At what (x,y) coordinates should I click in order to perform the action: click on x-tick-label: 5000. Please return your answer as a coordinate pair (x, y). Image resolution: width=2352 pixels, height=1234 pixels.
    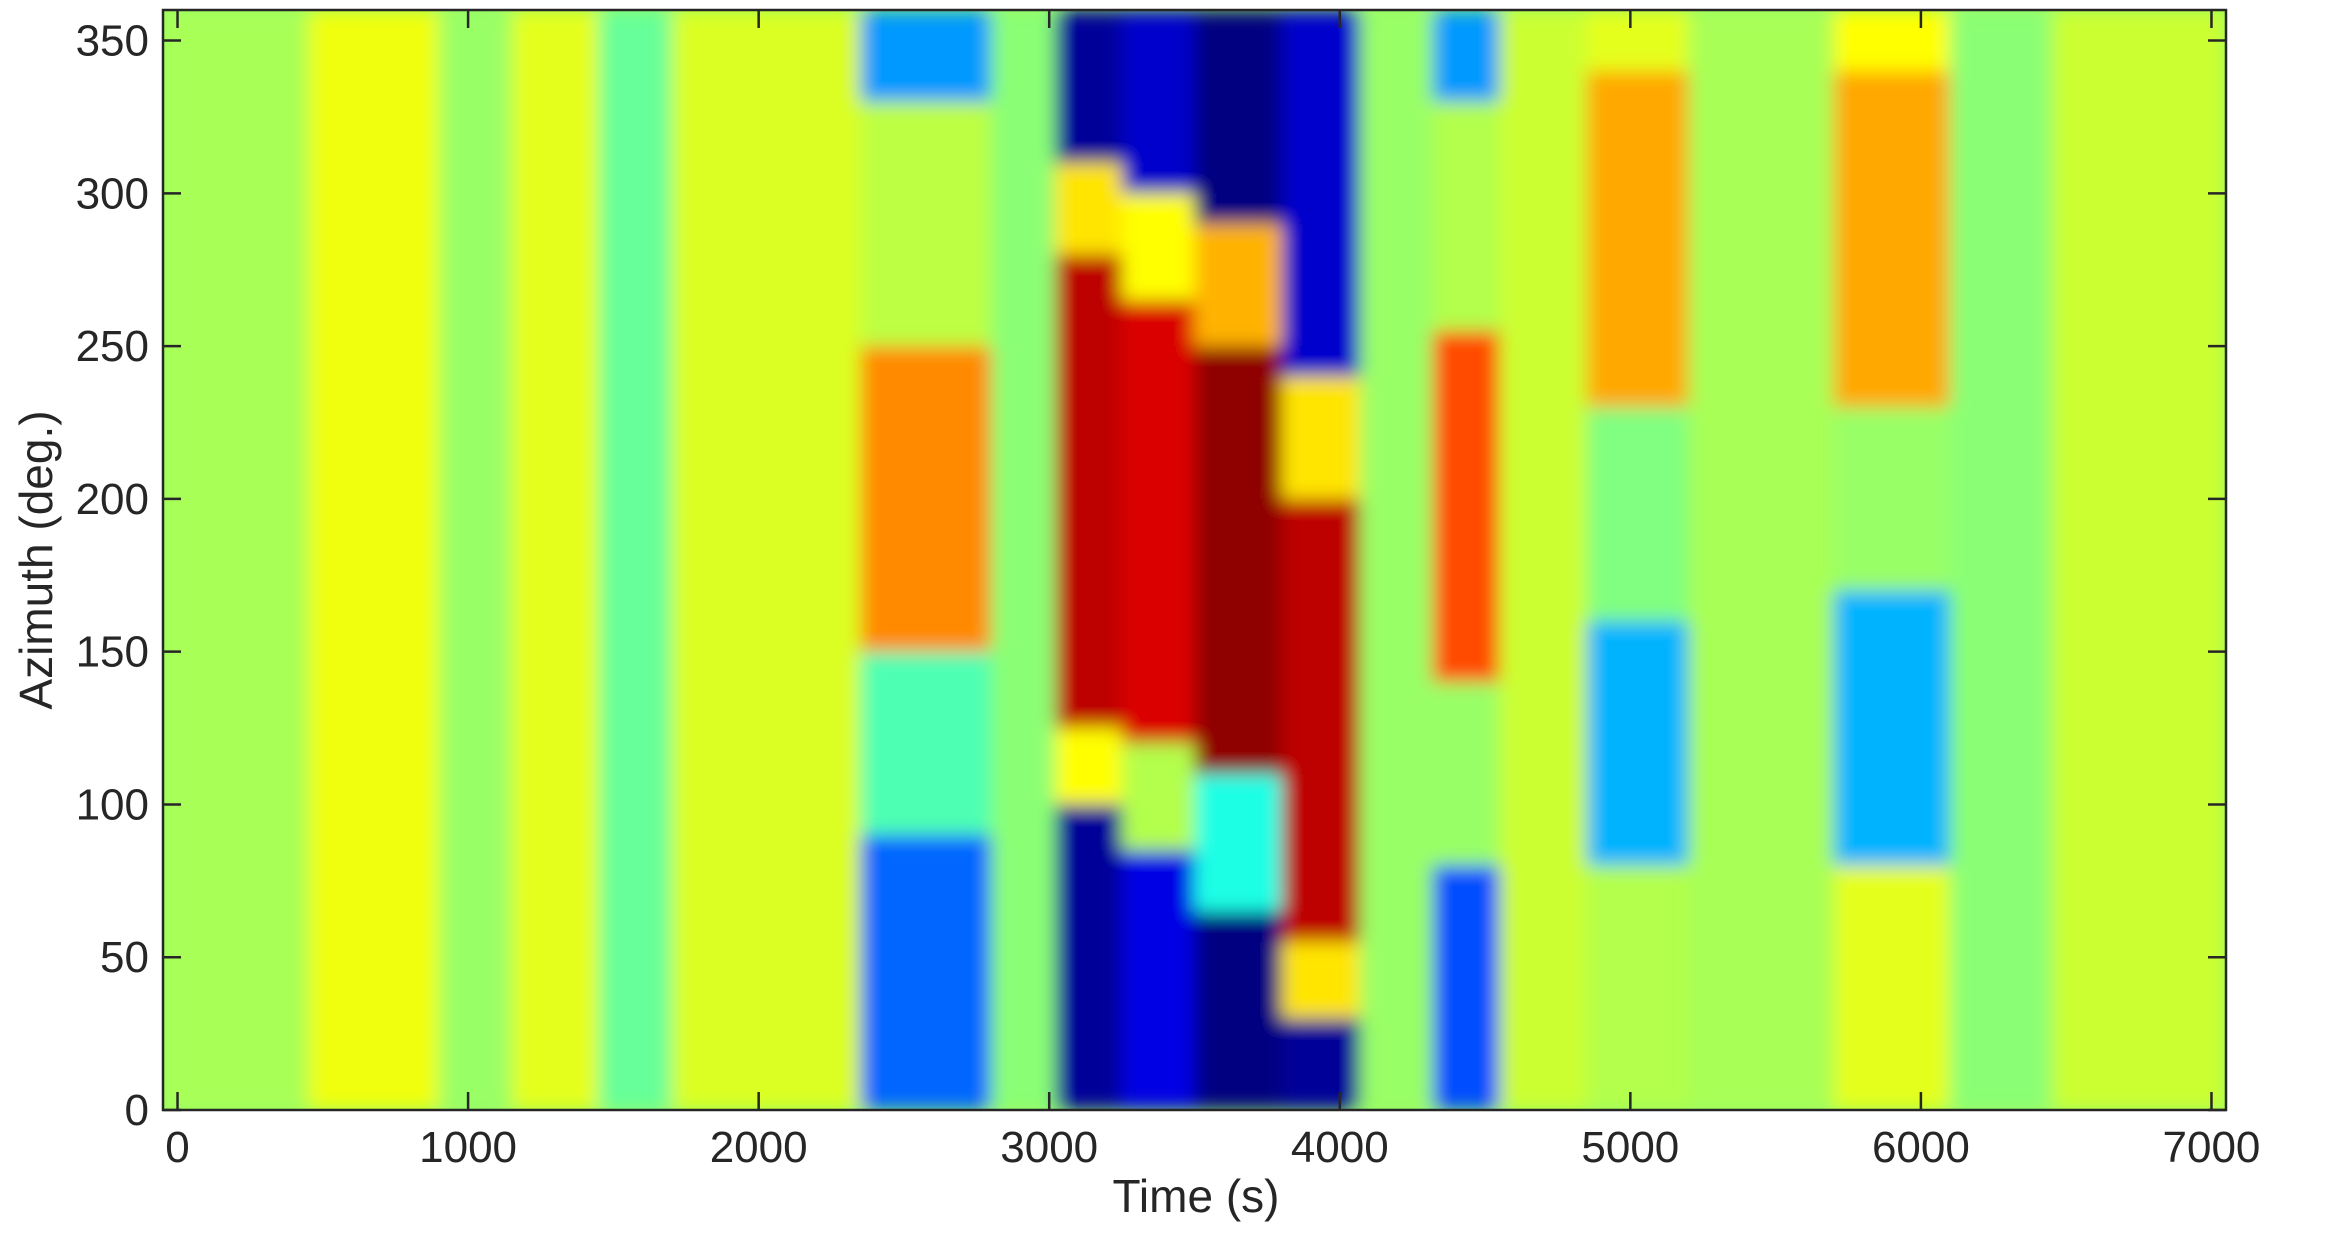
    Looking at the image, I should click on (1630, 1147).